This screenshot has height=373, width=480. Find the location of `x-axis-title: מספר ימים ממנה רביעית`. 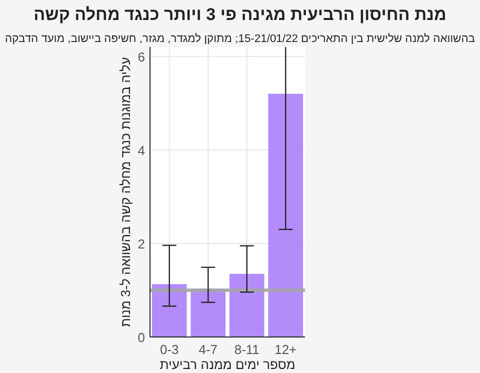

x-axis-title: מספר ימים ממנה רביעית is located at coordinates (228, 364).